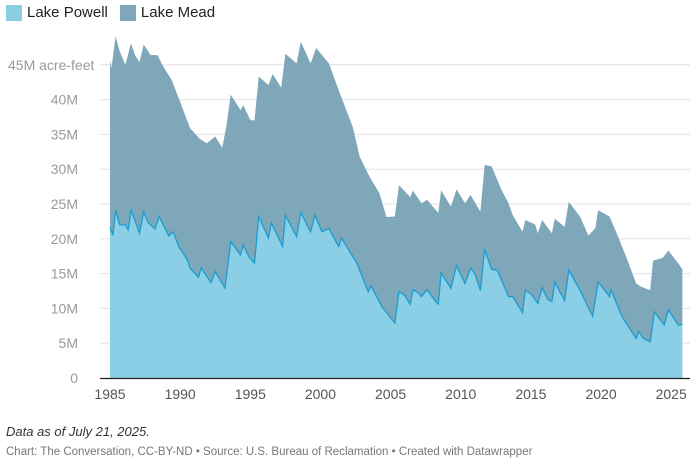 Image resolution: width=700 pixels, height=467 pixels. I want to click on y-tick-label: 0, so click(74, 378).